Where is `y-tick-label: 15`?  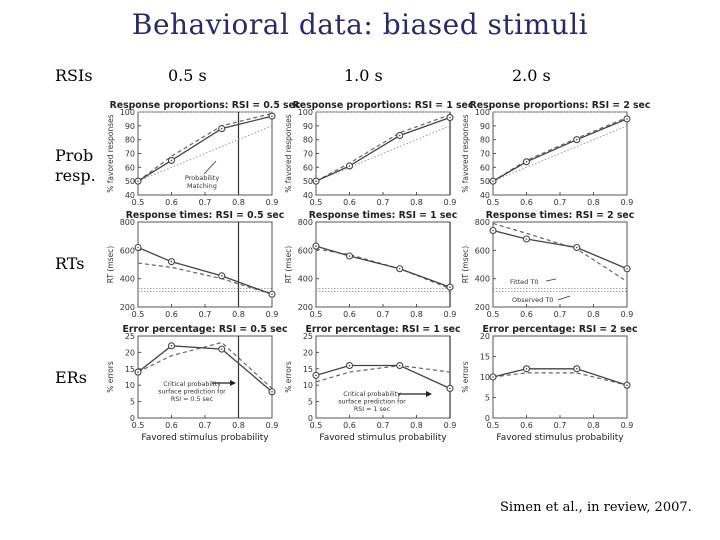
y-tick-label: 15 is located at coordinates (130, 369).